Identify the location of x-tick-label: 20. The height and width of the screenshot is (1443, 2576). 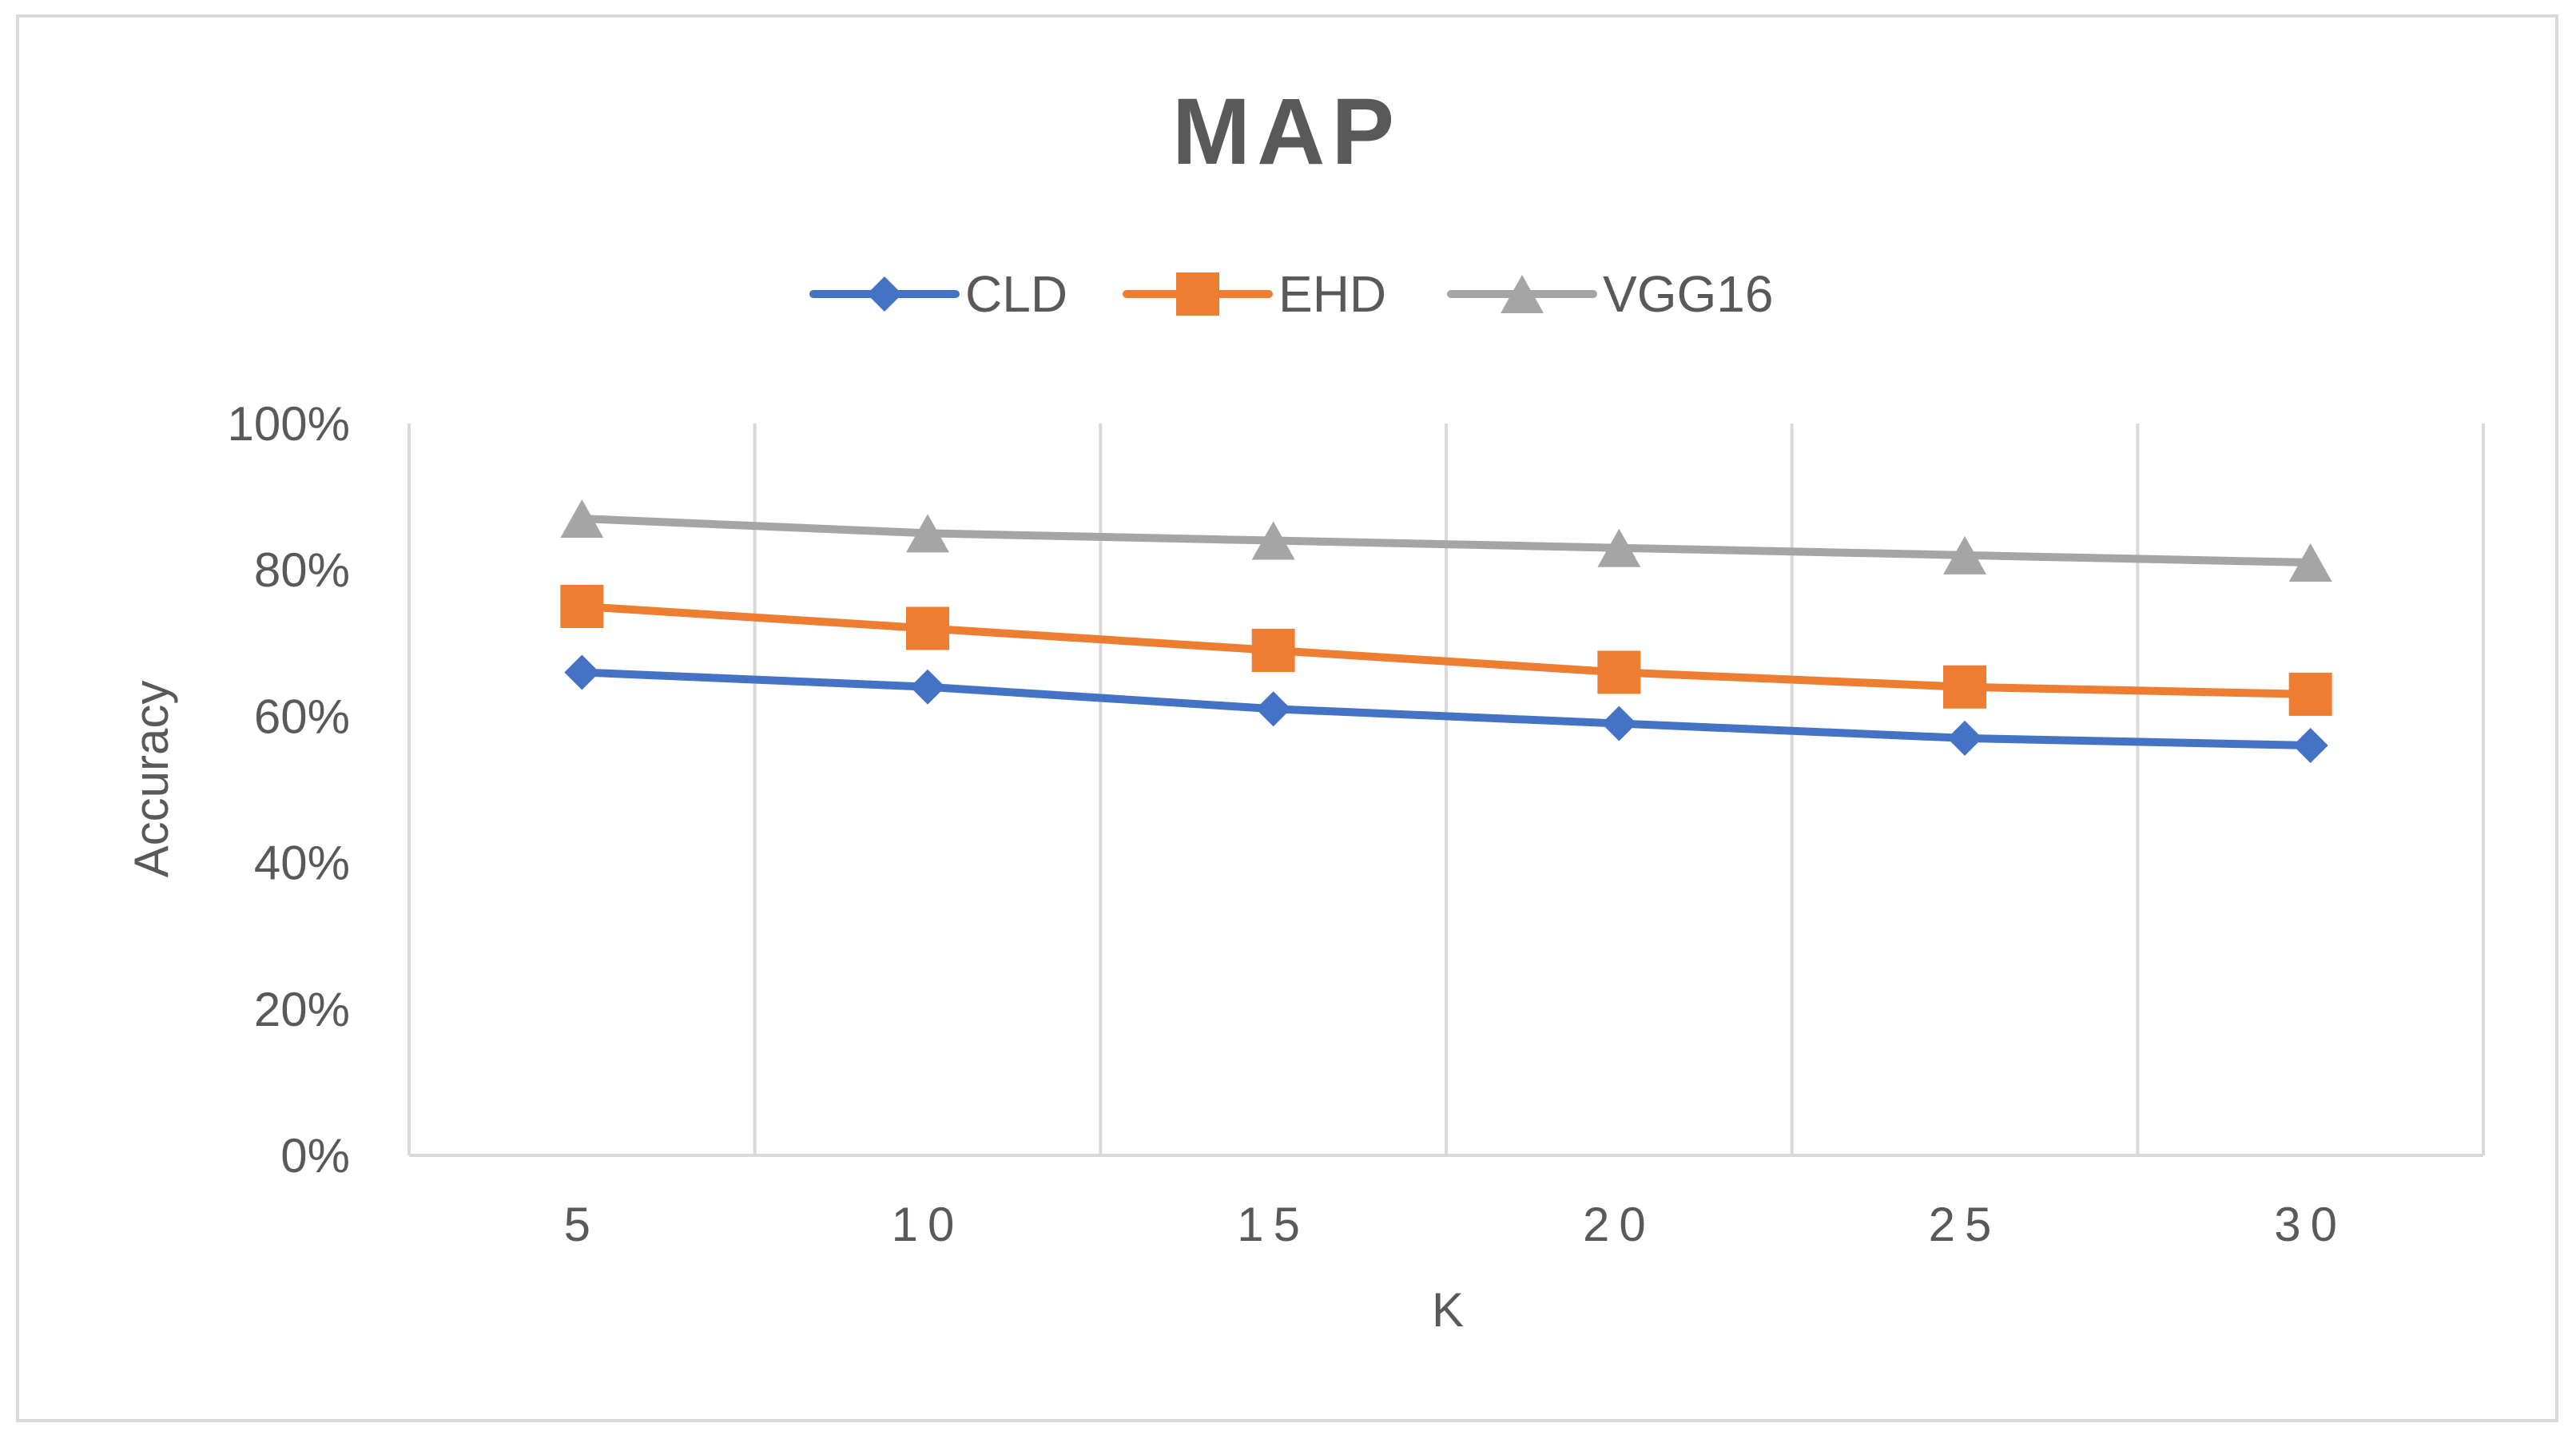
(1619, 1224).